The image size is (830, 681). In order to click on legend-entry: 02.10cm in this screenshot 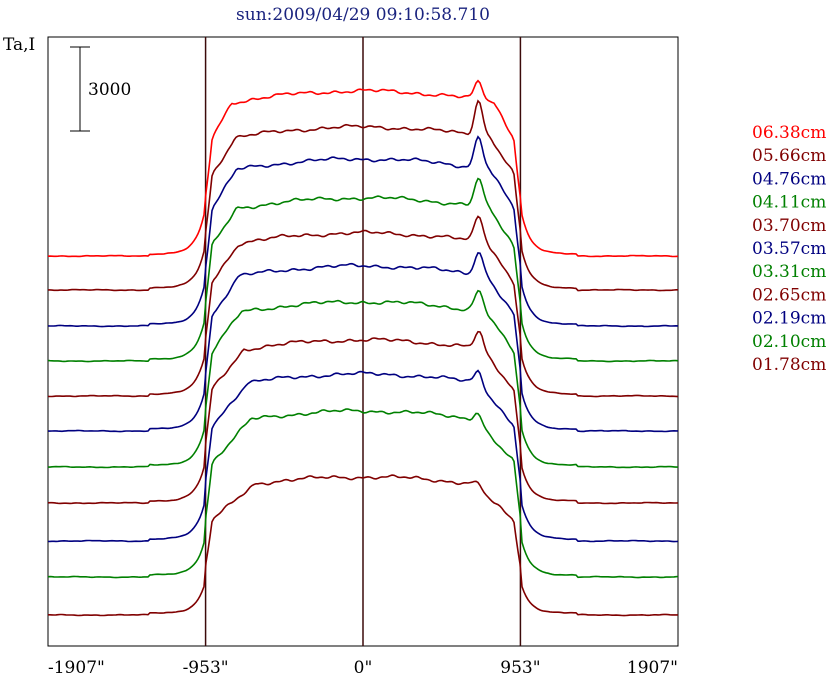, I will do `click(789, 342)`.